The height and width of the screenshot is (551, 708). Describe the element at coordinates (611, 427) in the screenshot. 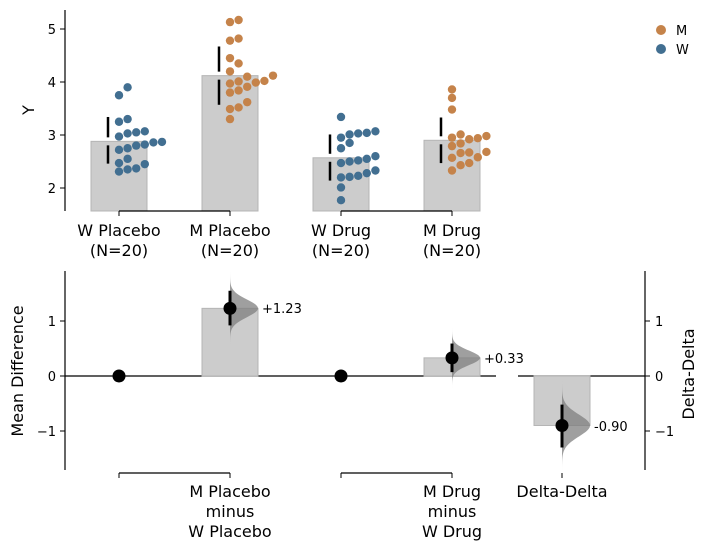

I see `effect-size-label-2: -0.90` at that location.